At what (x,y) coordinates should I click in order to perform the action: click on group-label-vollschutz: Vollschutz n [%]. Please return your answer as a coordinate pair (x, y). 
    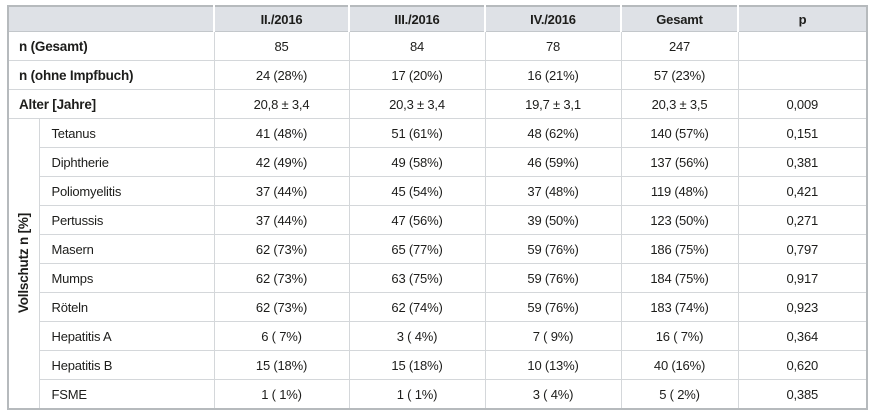
    Looking at the image, I should click on (23, 264).